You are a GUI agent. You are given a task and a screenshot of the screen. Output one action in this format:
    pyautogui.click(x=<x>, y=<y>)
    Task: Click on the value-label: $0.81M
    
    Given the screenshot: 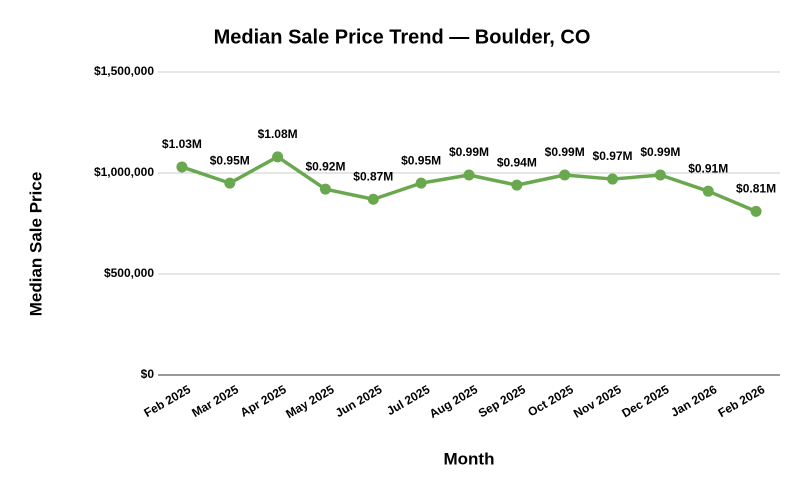 What is the action you would take?
    pyautogui.click(x=756, y=189)
    